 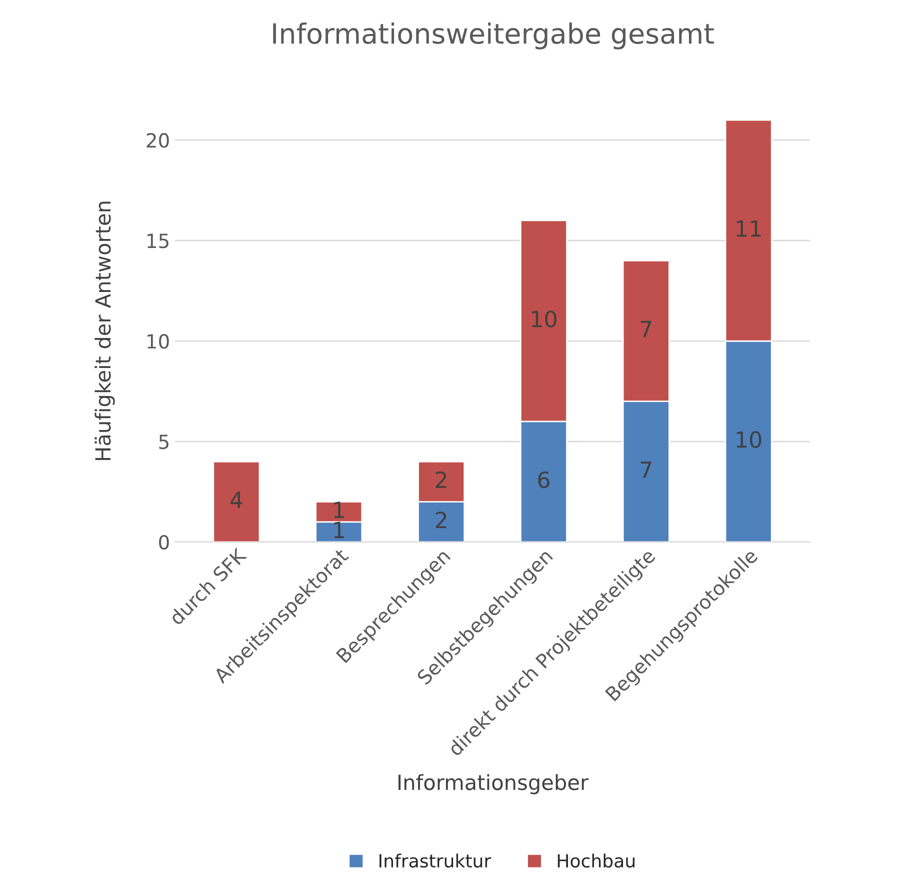 I want to click on y-tick-label: 10, so click(x=158, y=341).